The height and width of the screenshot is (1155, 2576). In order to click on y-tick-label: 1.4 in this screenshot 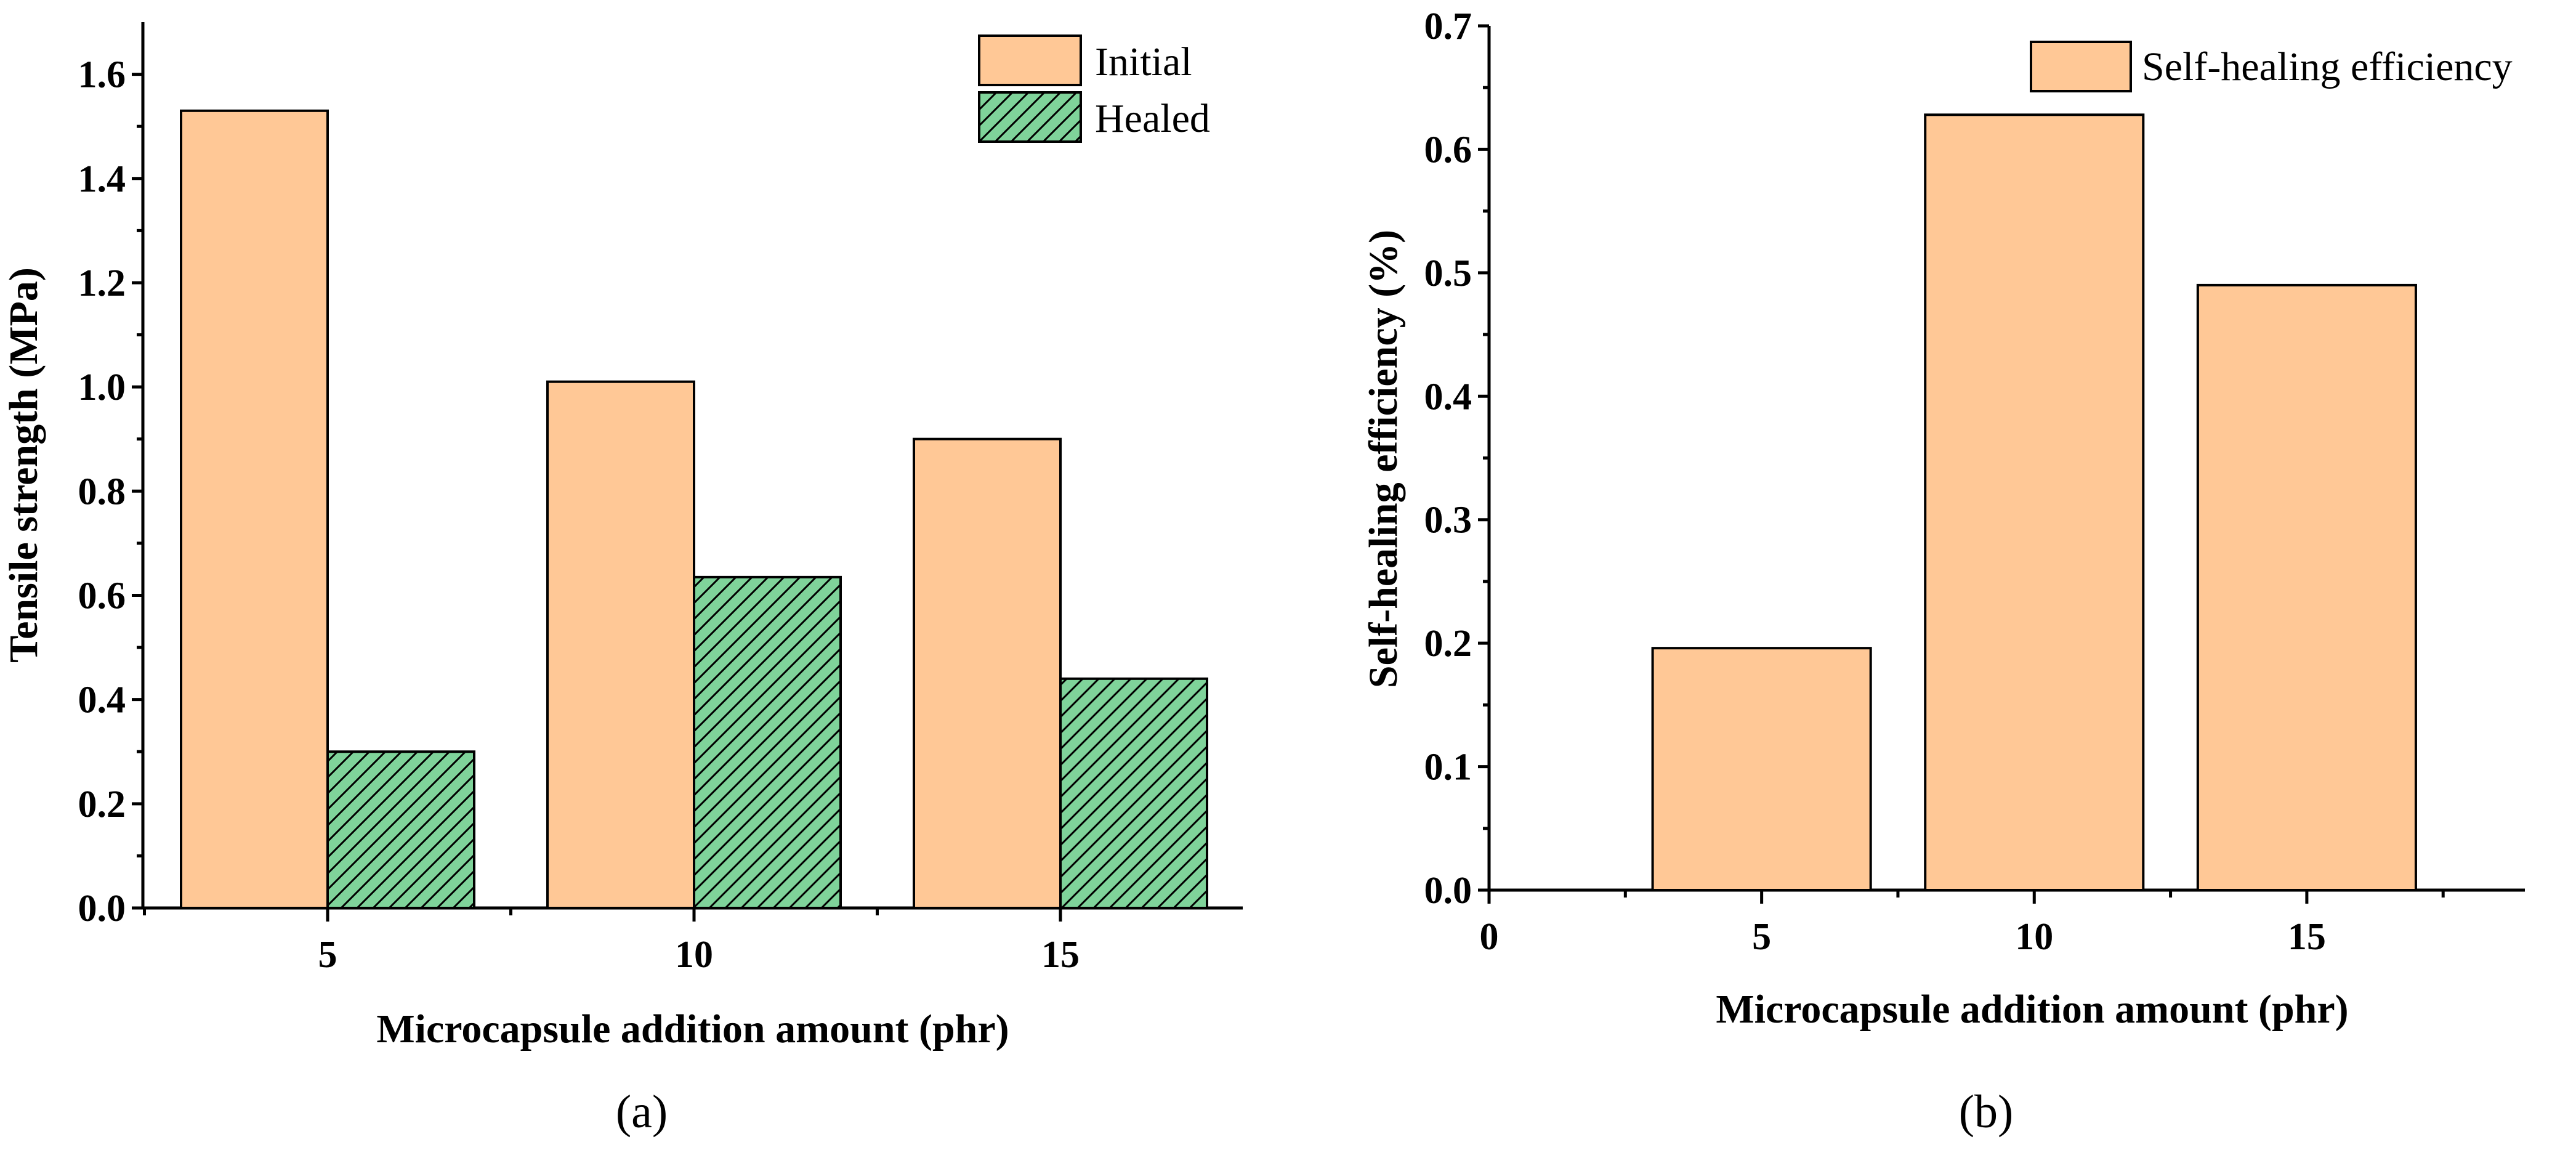, I will do `click(102, 179)`.